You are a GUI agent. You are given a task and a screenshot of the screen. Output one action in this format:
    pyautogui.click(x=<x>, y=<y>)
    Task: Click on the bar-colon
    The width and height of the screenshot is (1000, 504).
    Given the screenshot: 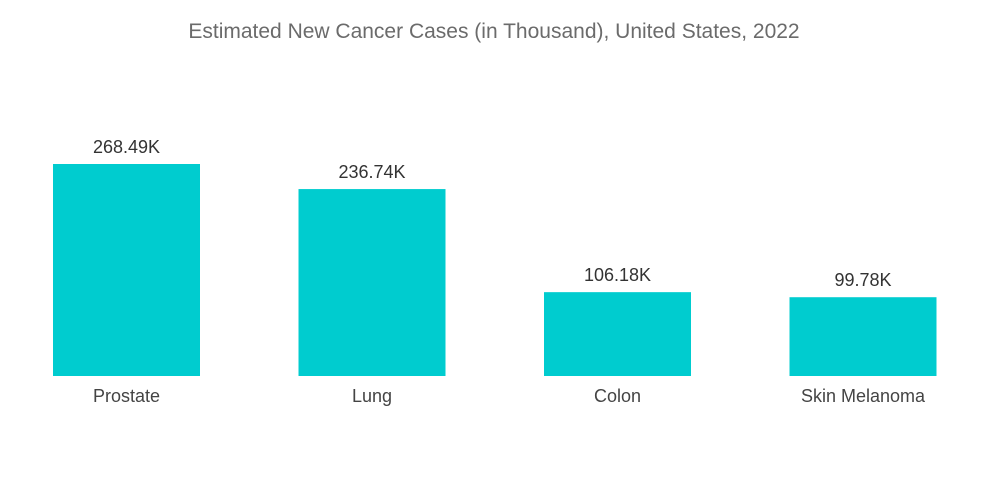 What is the action you would take?
    pyautogui.click(x=617, y=334)
    